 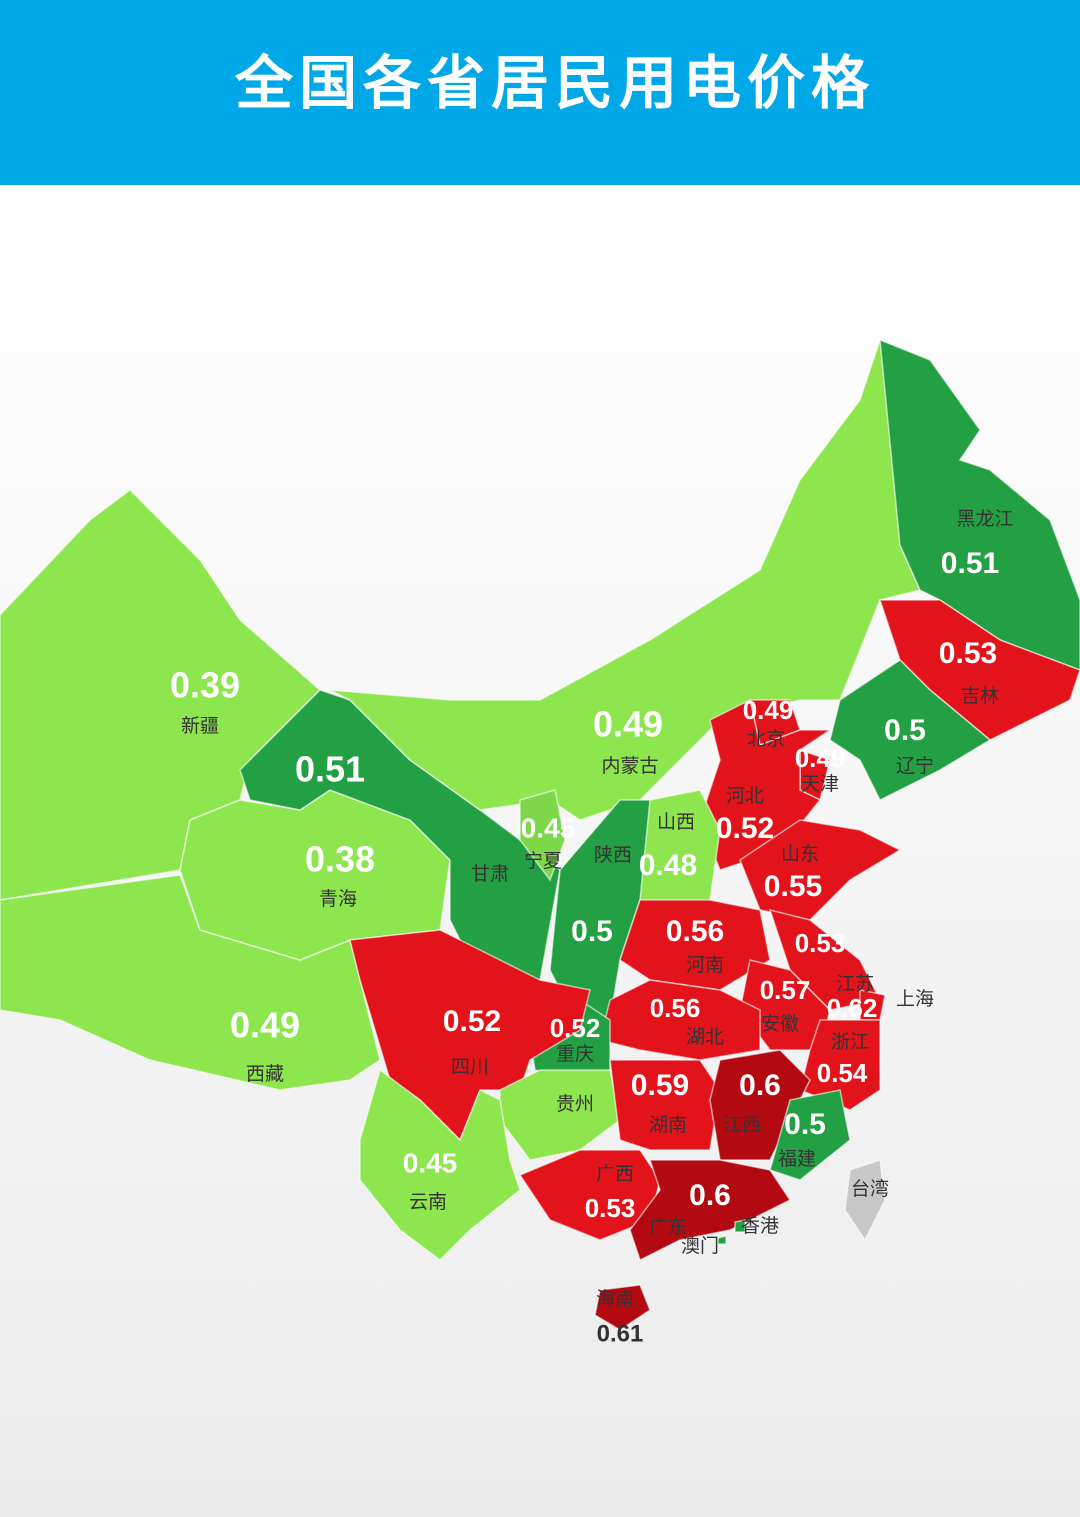 What do you see at coordinates (340, 859) in the screenshot?
I see `price-label: 0.38` at bounding box center [340, 859].